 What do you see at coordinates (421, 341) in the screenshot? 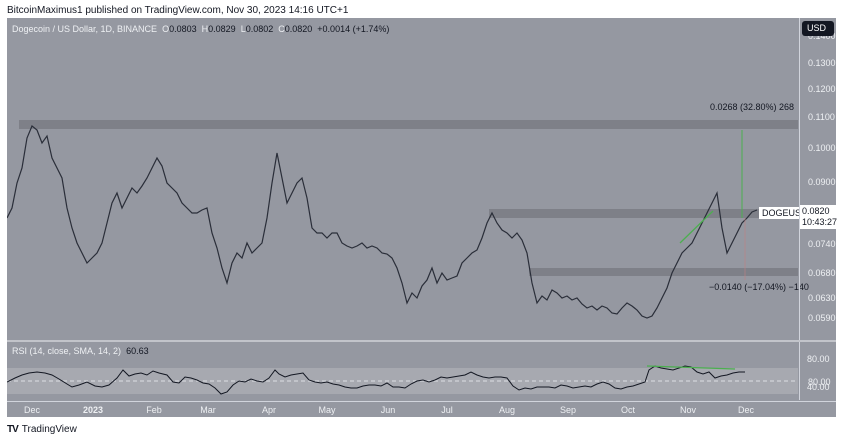
I see `pane-divider` at bounding box center [421, 341].